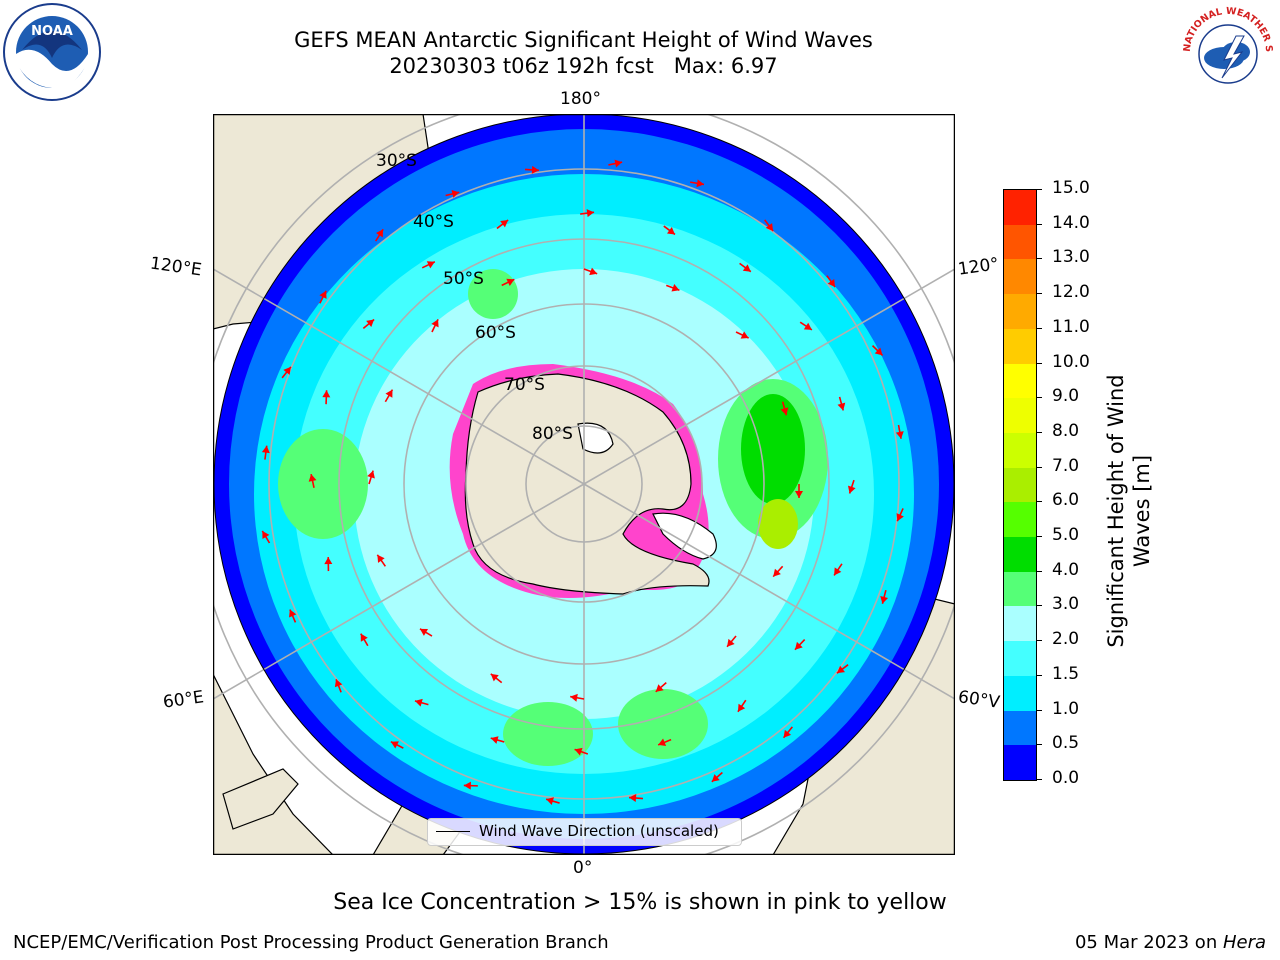 The image size is (1280, 960). What do you see at coordinates (1066, 465) in the screenshot?
I see `colorbar-tick-label: 7.0` at bounding box center [1066, 465].